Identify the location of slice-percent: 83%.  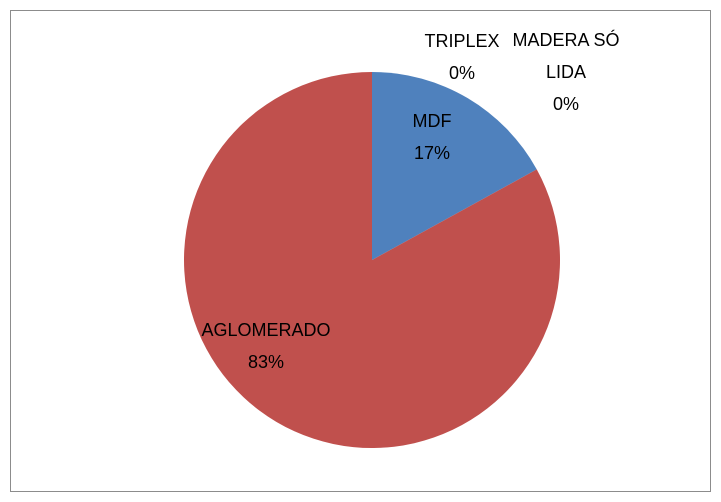
(266, 362).